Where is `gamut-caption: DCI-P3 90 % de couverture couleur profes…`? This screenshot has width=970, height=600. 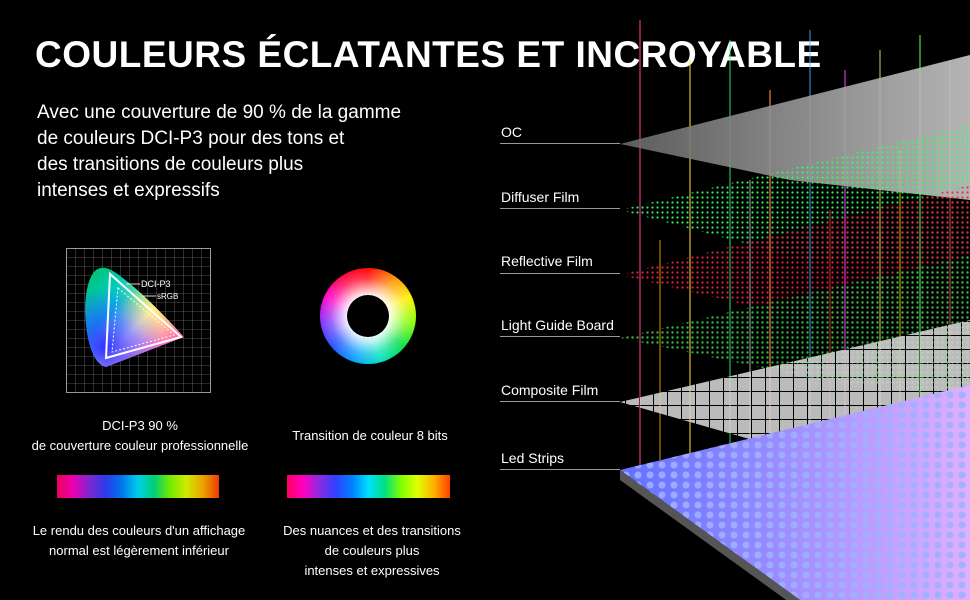
gamut-caption: DCI-P3 90 % de couverture couleur profes… is located at coordinates (140, 436).